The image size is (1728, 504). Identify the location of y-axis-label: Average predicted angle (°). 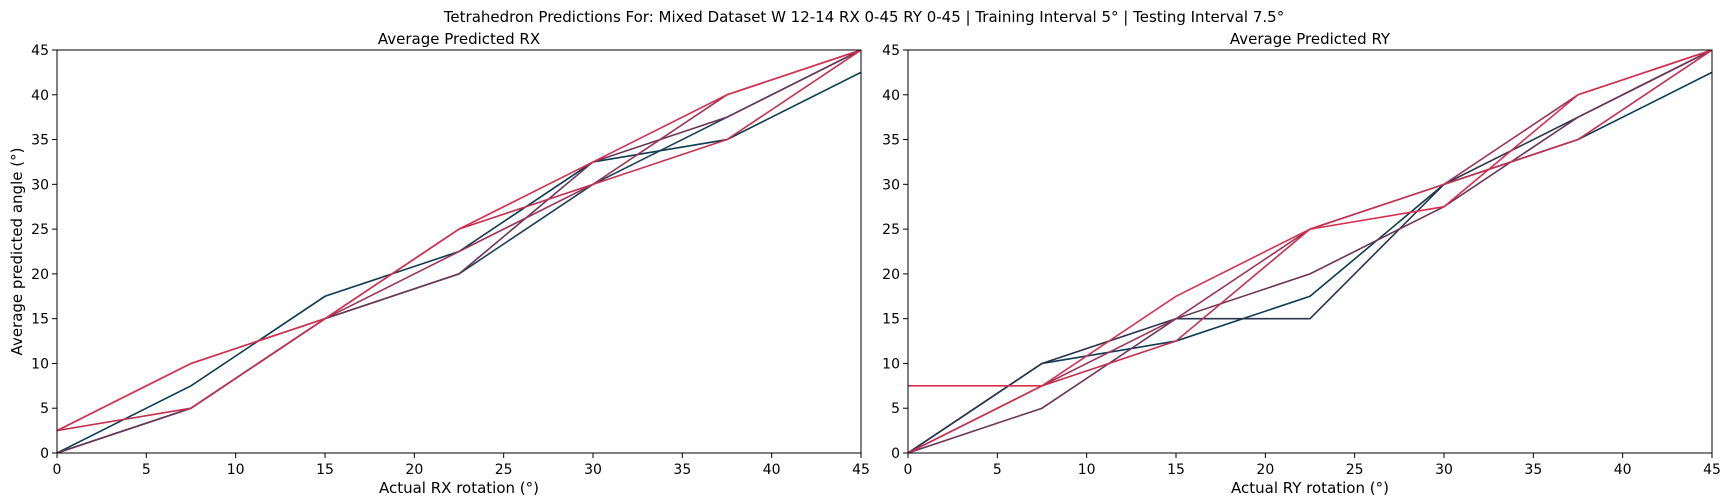
(17, 252).